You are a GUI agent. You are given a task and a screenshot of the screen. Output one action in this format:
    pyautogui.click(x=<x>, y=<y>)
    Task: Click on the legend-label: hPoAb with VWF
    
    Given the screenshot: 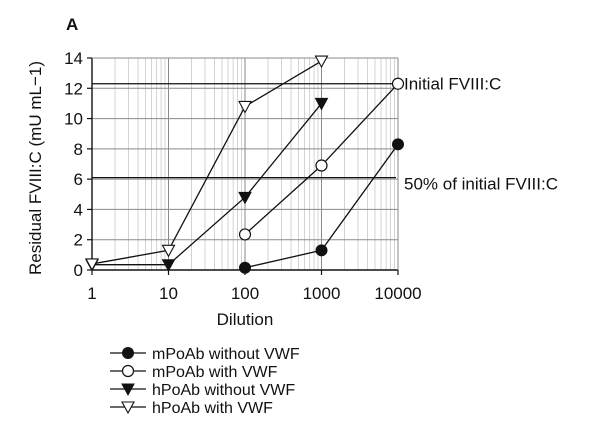 What is the action you would take?
    pyautogui.click(x=212, y=408)
    